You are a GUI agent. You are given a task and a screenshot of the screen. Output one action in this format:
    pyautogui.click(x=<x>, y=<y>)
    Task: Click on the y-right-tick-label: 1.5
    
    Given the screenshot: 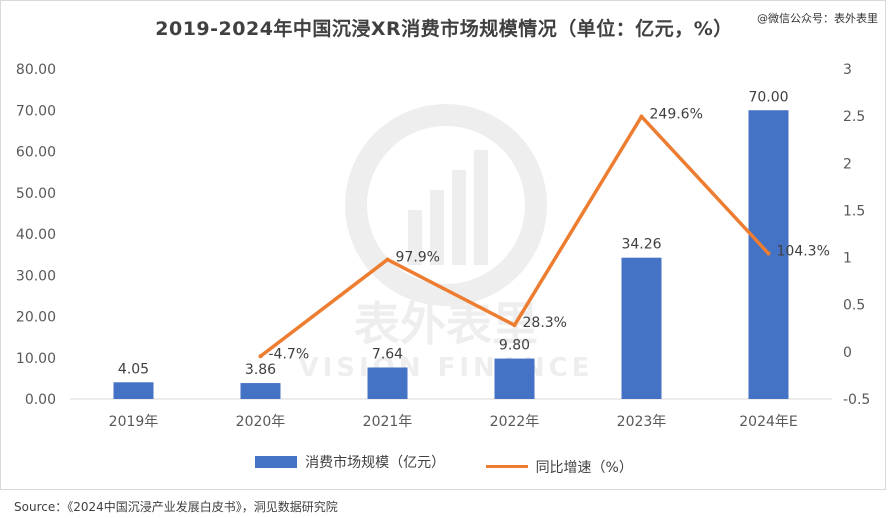 What is the action you would take?
    pyautogui.click(x=854, y=211)
    